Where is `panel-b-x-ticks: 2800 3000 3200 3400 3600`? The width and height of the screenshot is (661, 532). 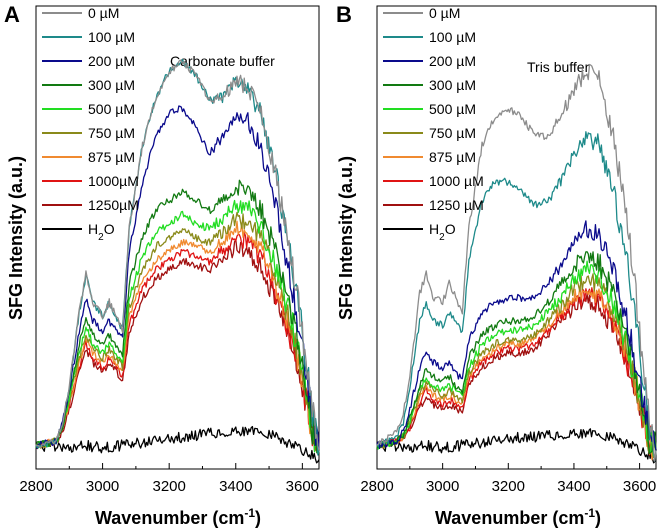 panel-b-x-ticks: 2800 3000 3200 3400 3600 is located at coordinates (508, 479).